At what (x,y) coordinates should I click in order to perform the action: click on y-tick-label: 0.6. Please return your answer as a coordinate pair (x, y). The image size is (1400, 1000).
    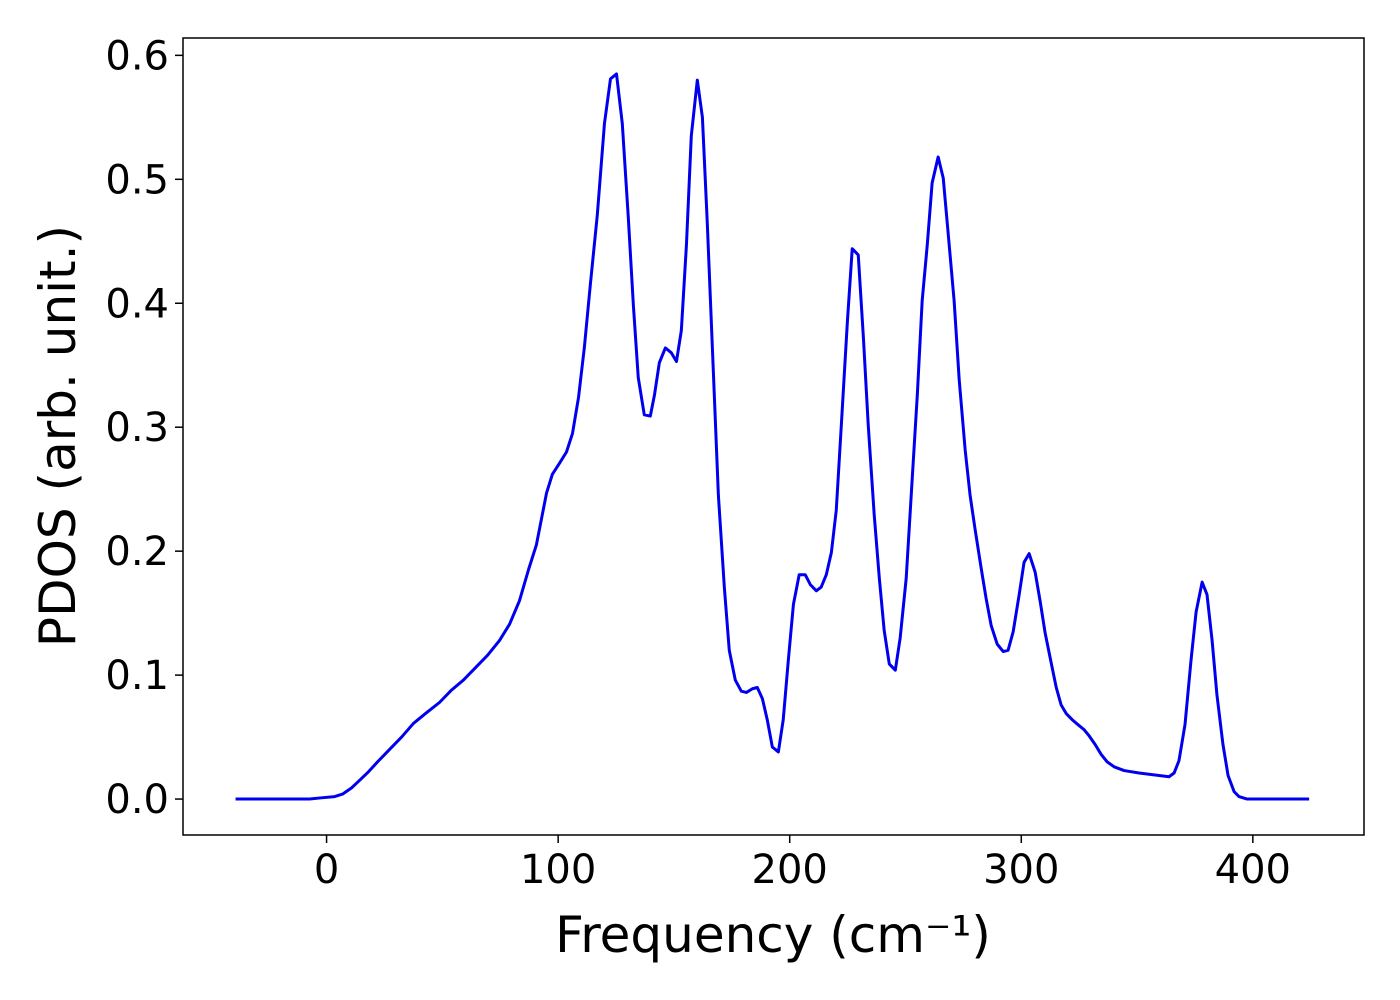
    Looking at the image, I should click on (137, 56).